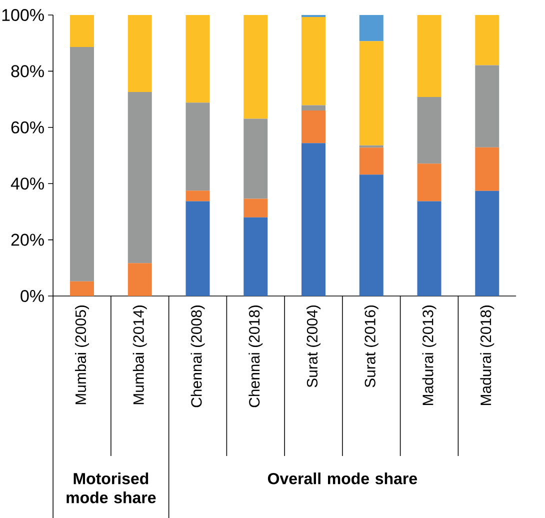  What do you see at coordinates (82, 354) in the screenshot?
I see `x-tick-label: Mumbai (2005)` at bounding box center [82, 354].